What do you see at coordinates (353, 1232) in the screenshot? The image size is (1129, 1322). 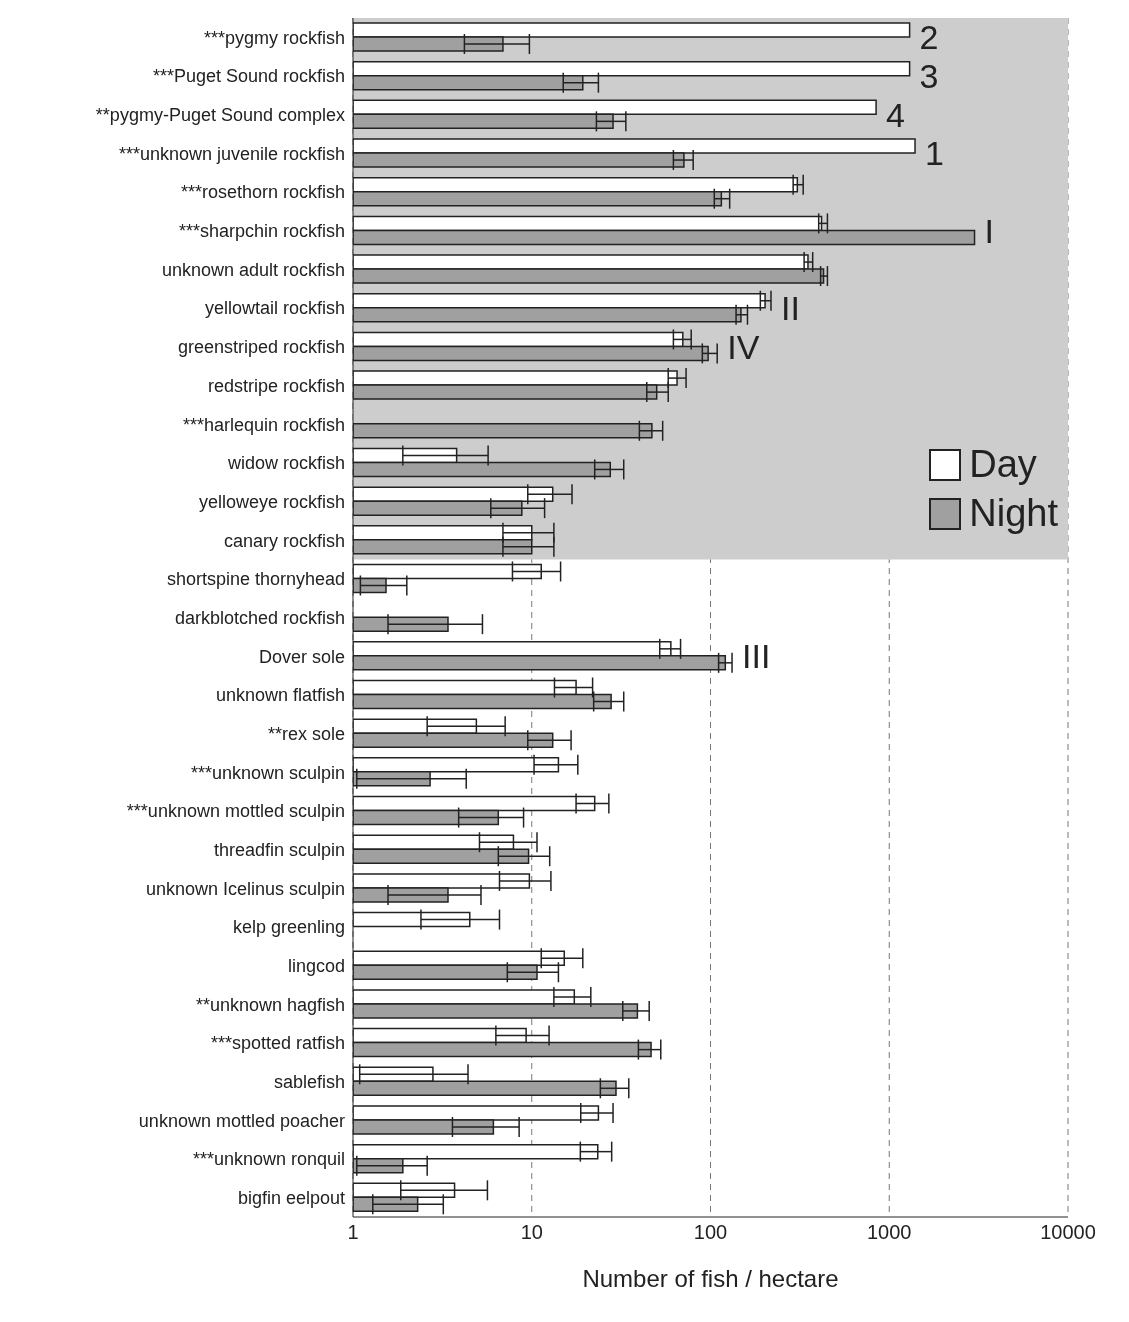 I see `x-tick-label: 1` at bounding box center [353, 1232].